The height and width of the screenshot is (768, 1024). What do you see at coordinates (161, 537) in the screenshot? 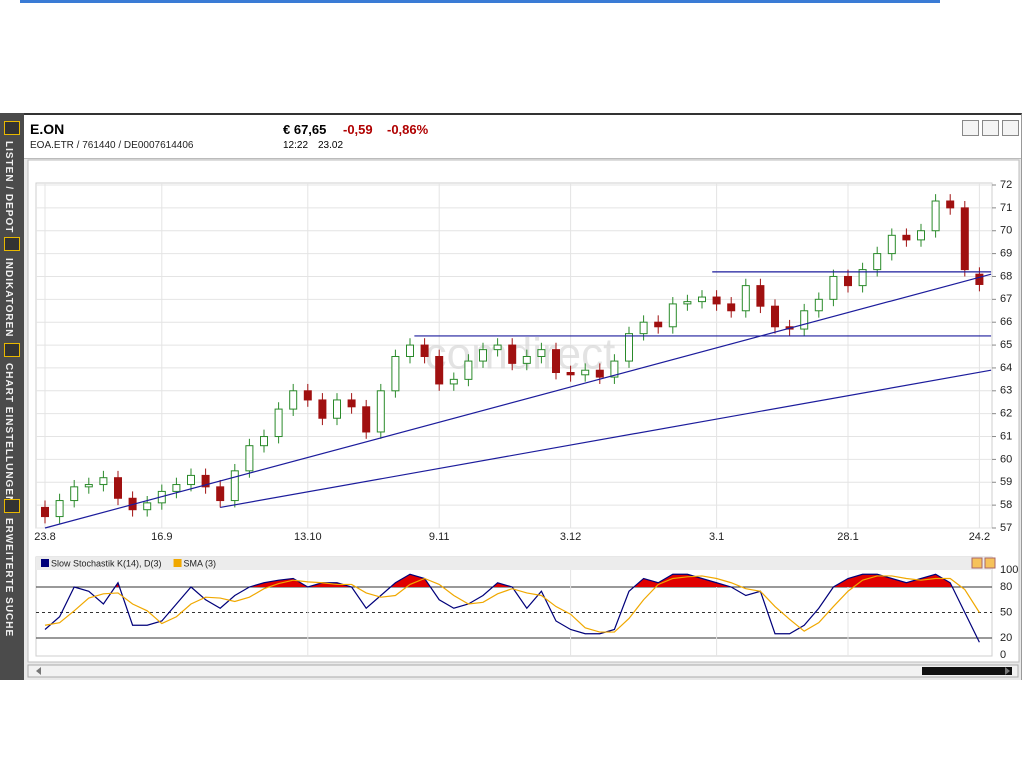
I see `x-tick-label: 16.9` at bounding box center [161, 537].